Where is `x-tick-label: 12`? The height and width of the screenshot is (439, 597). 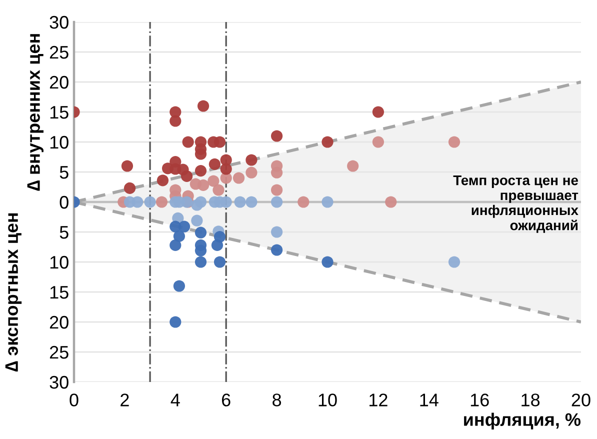
x-tick-label: 12 is located at coordinates (379, 400).